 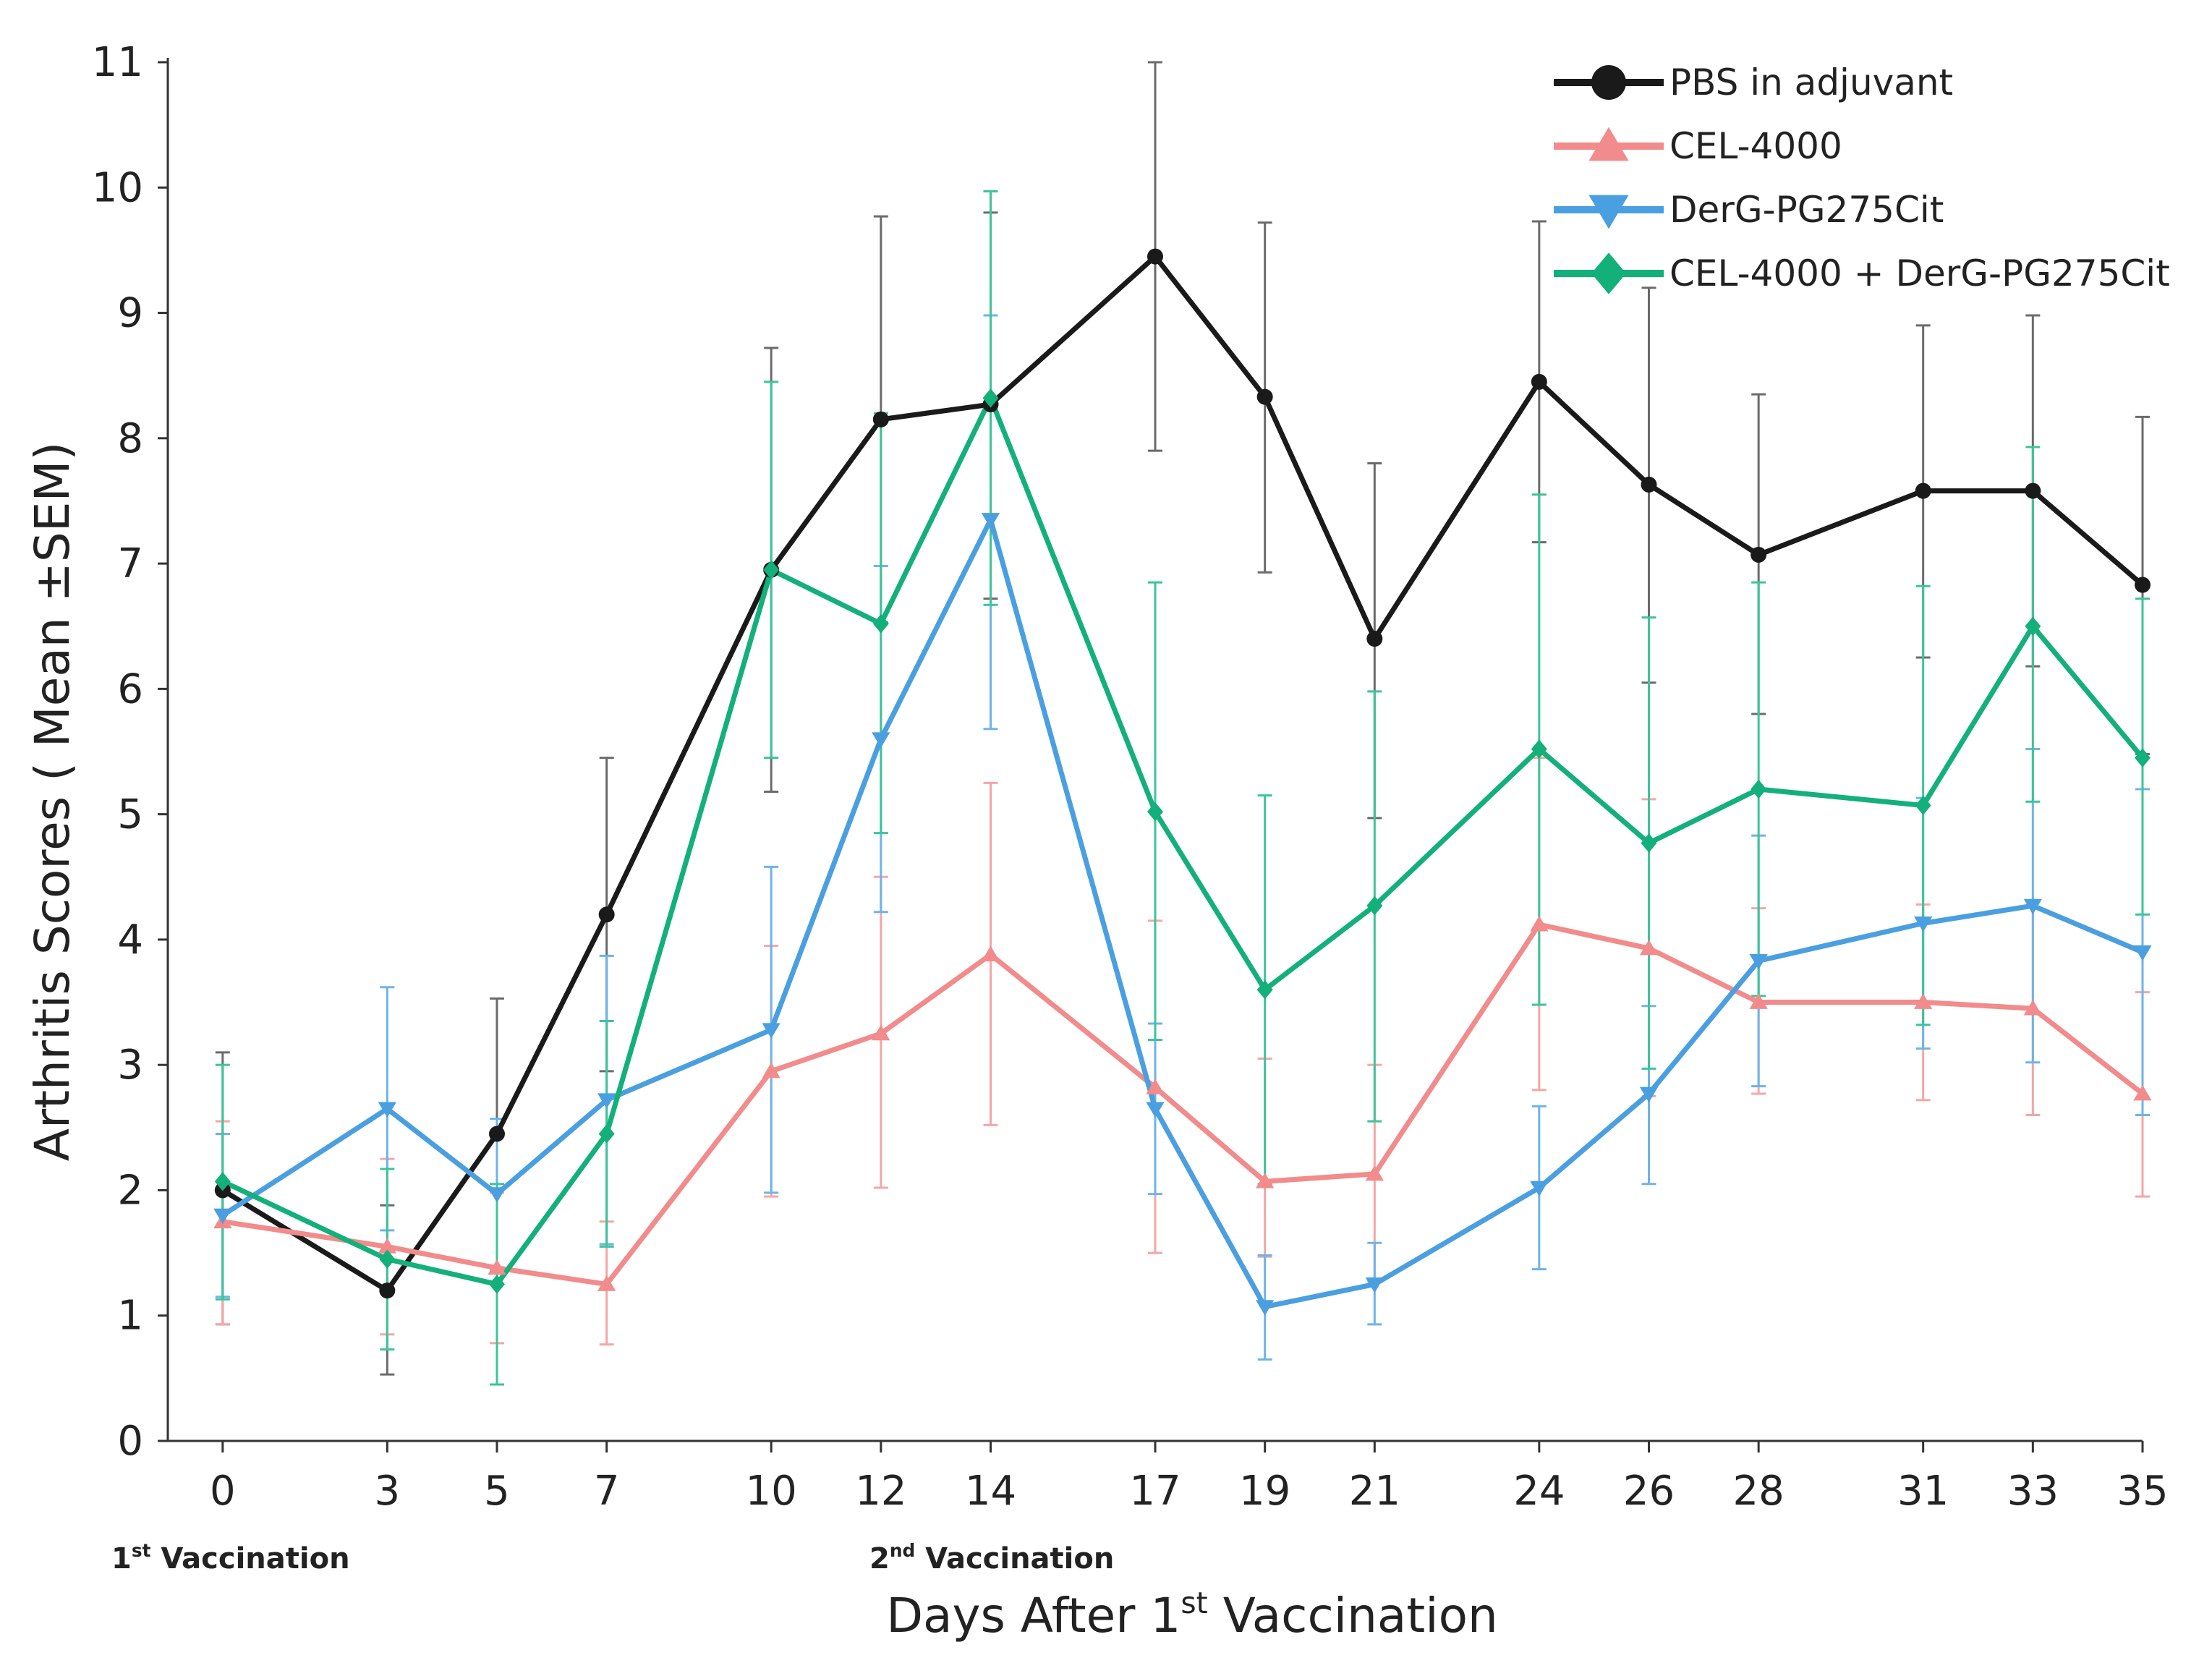 I want to click on y-tick-label: 4, so click(x=130, y=940).